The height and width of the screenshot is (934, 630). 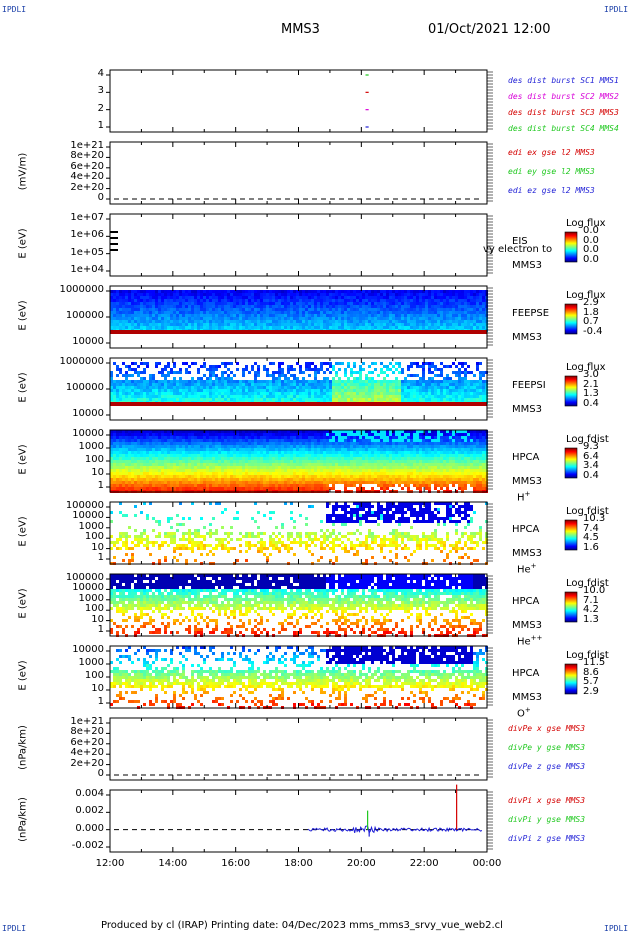 I want to click on hpca_h-species-label: H+, so click(x=524, y=497).